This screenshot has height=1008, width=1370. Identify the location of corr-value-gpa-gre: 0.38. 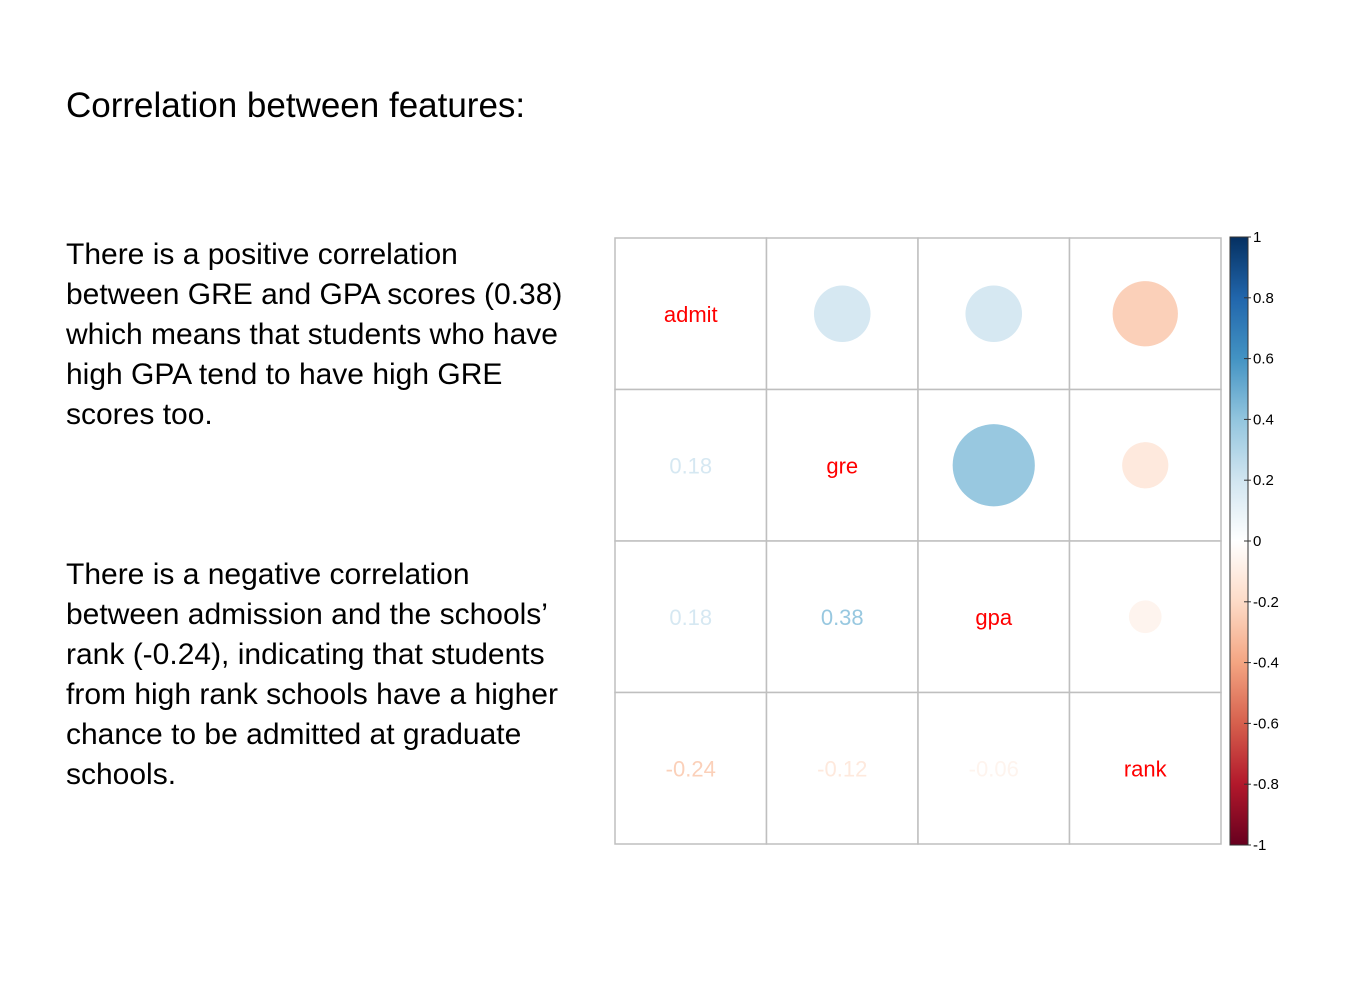
(842, 617).